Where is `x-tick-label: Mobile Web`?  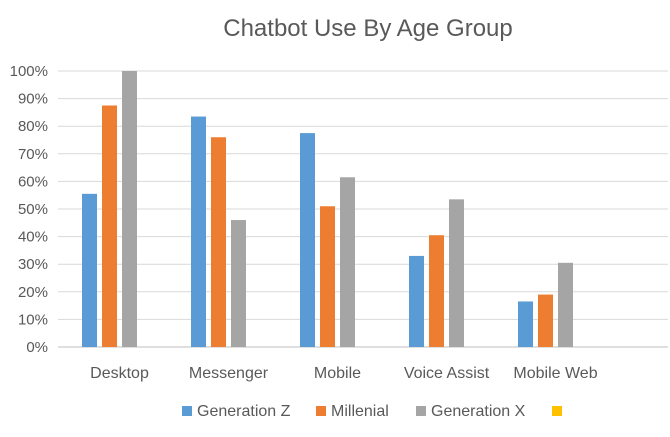
x-tick-label: Mobile Web is located at coordinates (555, 373).